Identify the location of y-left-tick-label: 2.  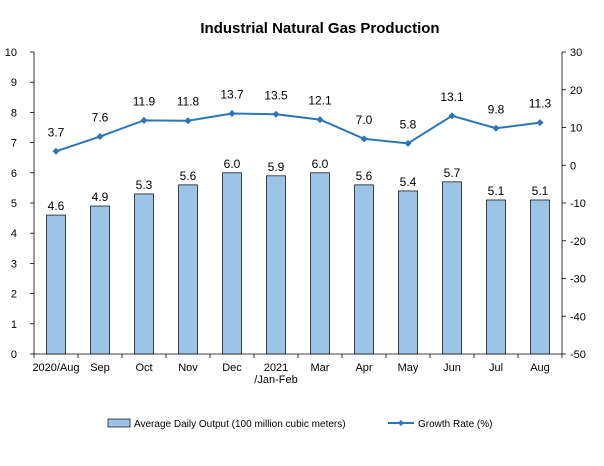
(14, 295).